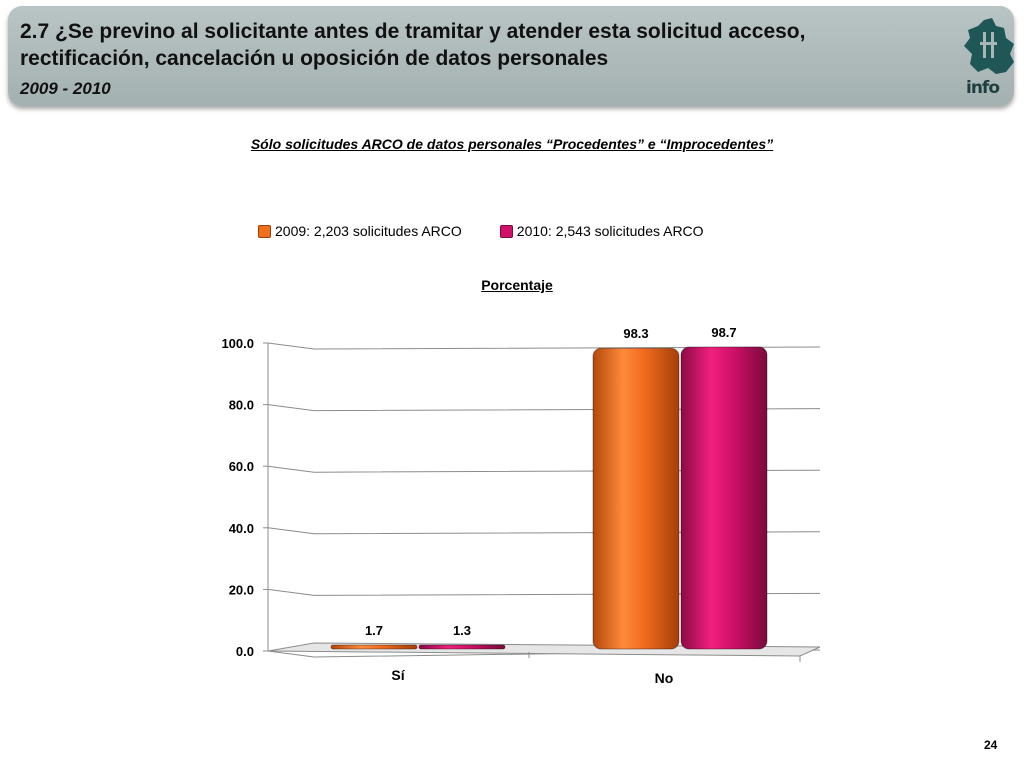 The image size is (1024, 768). I want to click on slide-years: 2009 - 2010, so click(65, 88).